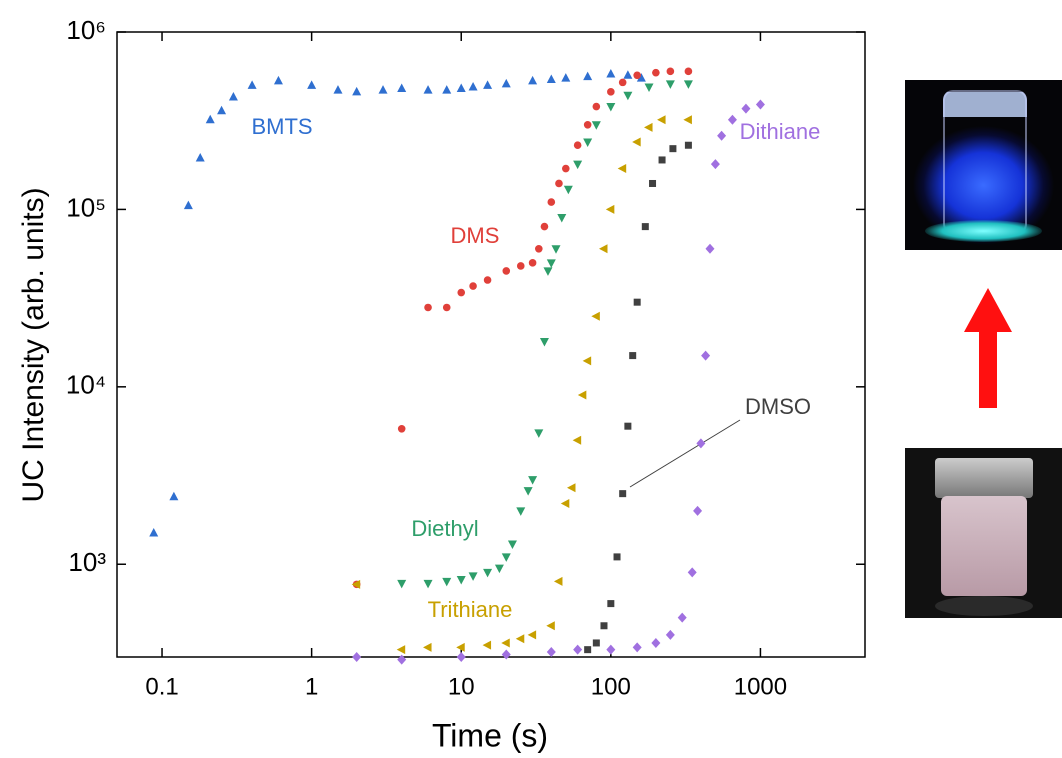  I want to click on x-tick-label: 1000, so click(760, 686).